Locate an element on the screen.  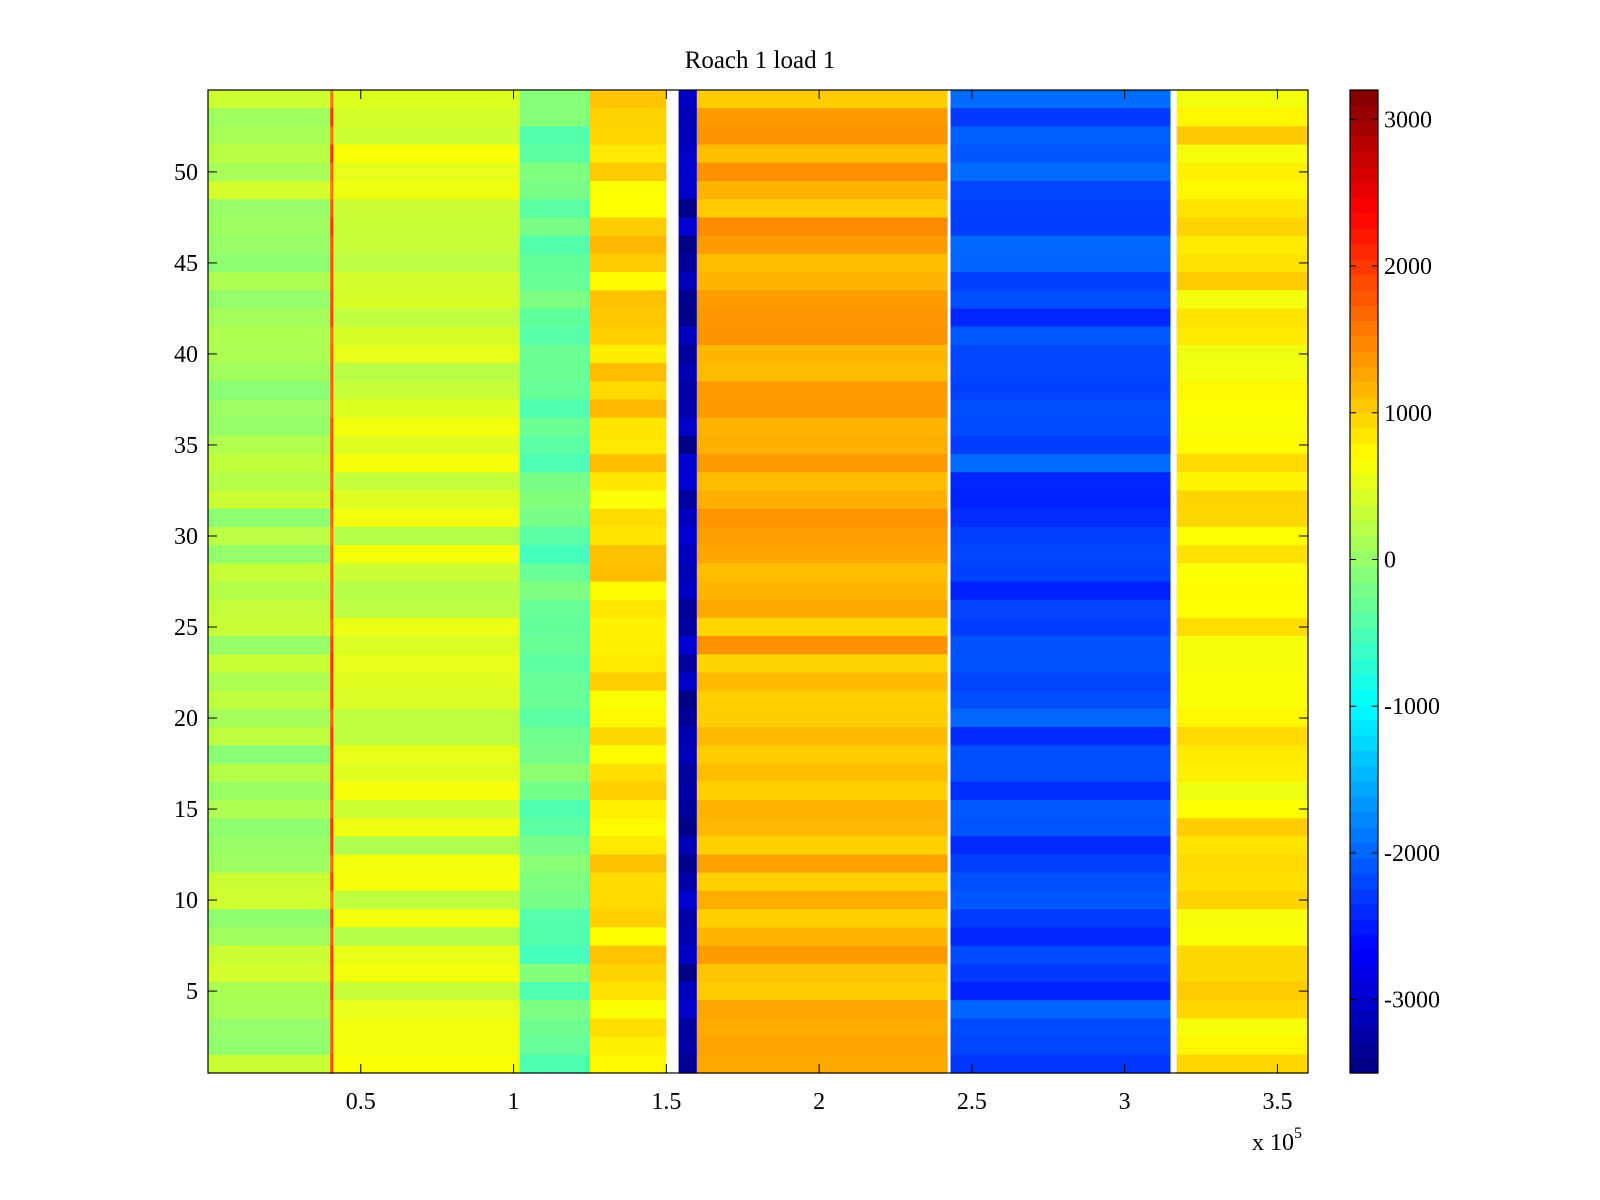
colorbar is located at coordinates (1364, 582).